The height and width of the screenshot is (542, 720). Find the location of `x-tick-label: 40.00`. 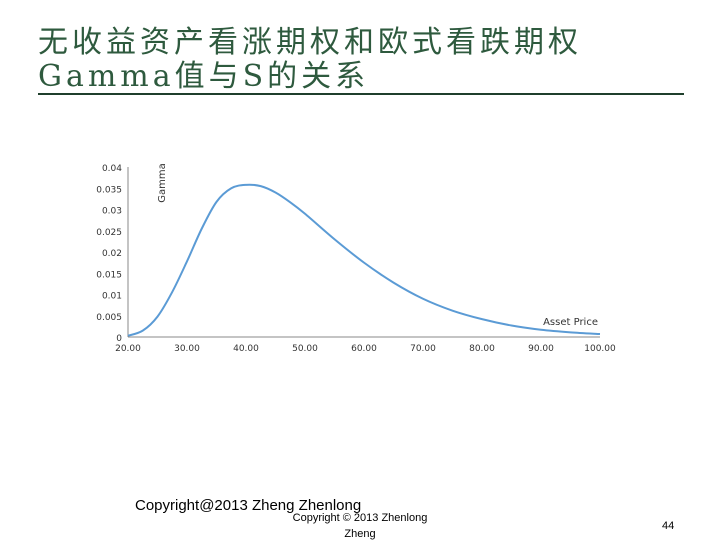

x-tick-label: 40.00 is located at coordinates (246, 349).